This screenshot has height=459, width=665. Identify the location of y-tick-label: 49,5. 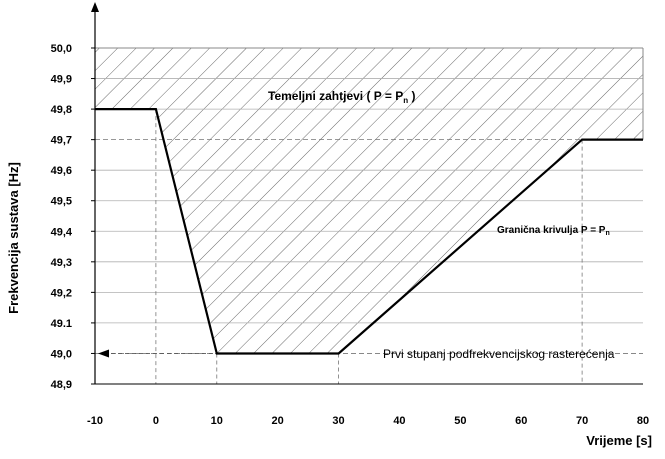
(61, 202).